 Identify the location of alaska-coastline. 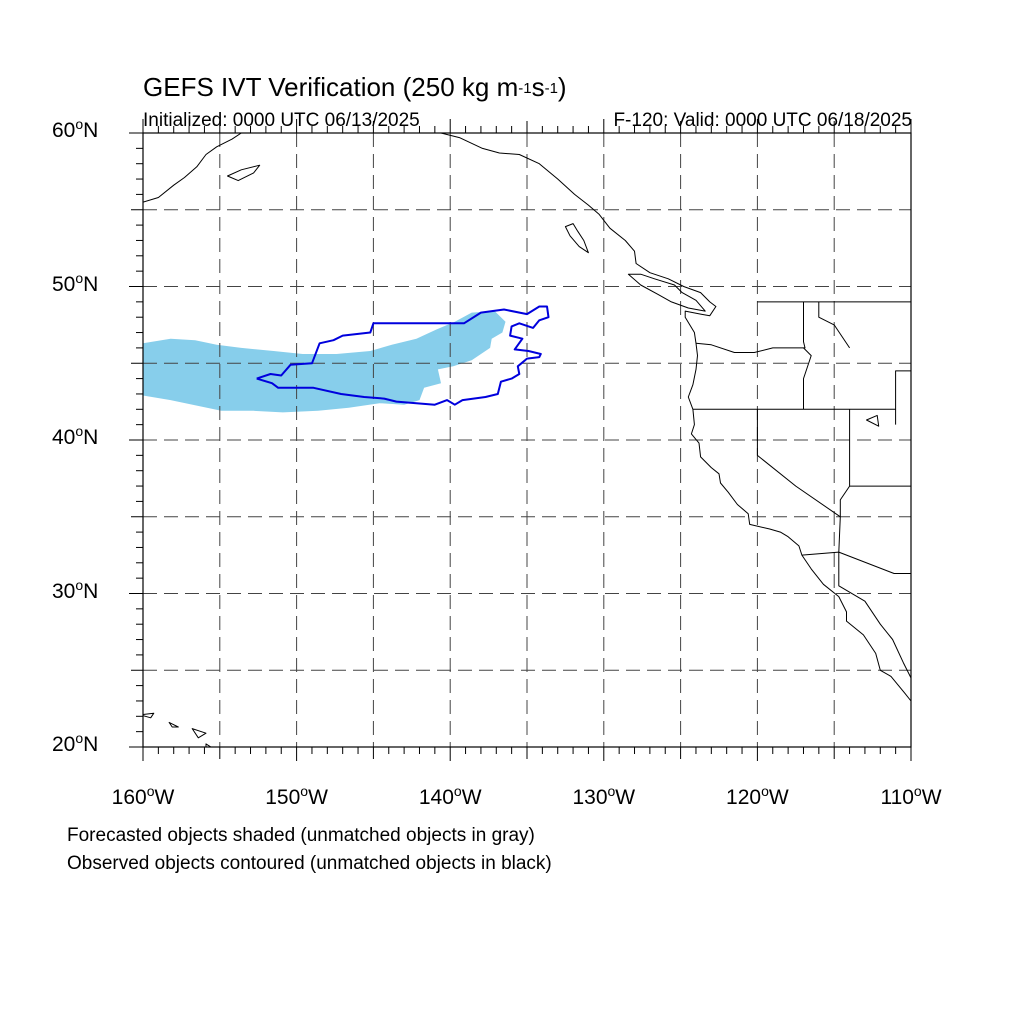
(192, 168).